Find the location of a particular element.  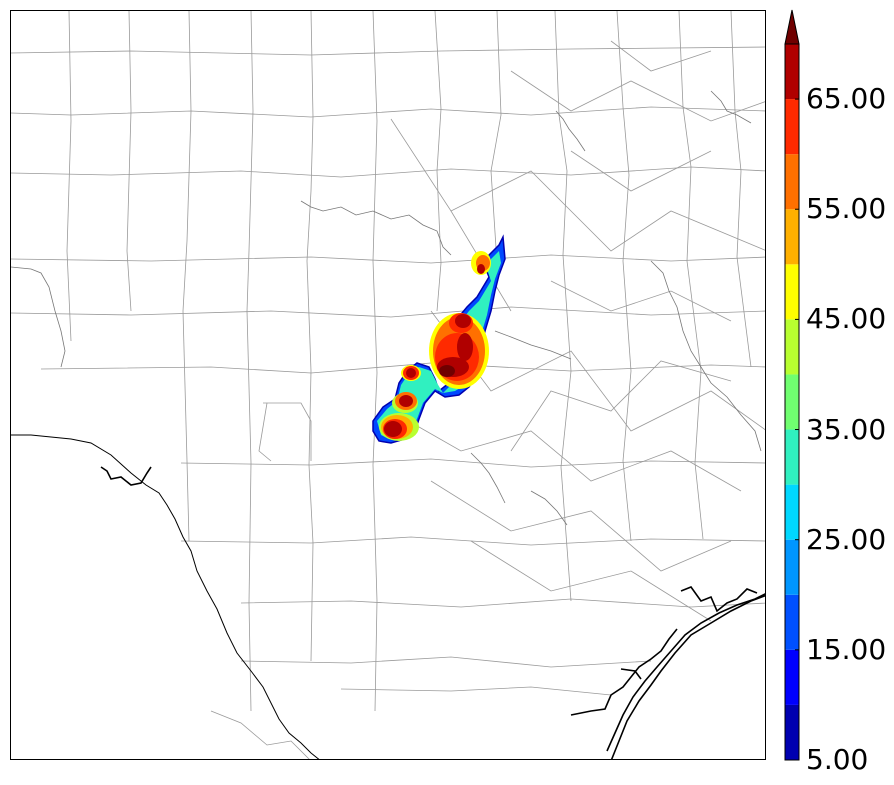

colorbar-tick-label: 65.00 is located at coordinates (846, 99).